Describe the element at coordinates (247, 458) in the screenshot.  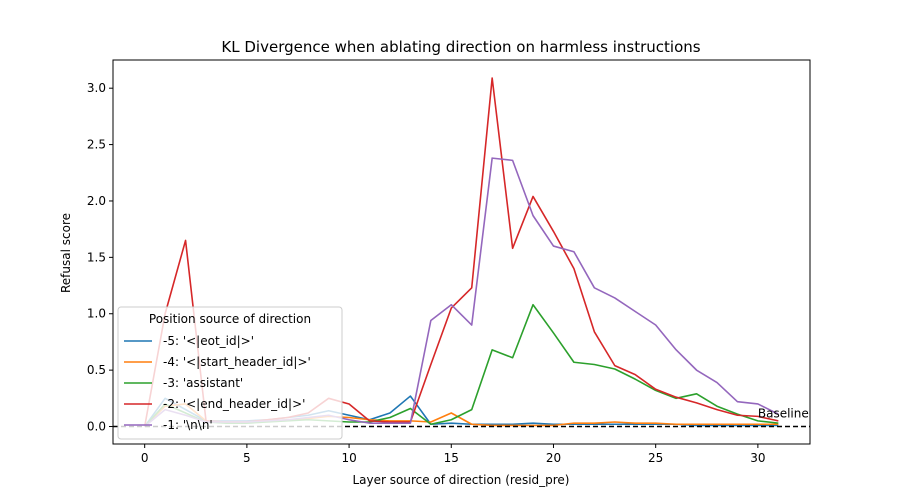
I see `x-tick-label: 5` at that location.